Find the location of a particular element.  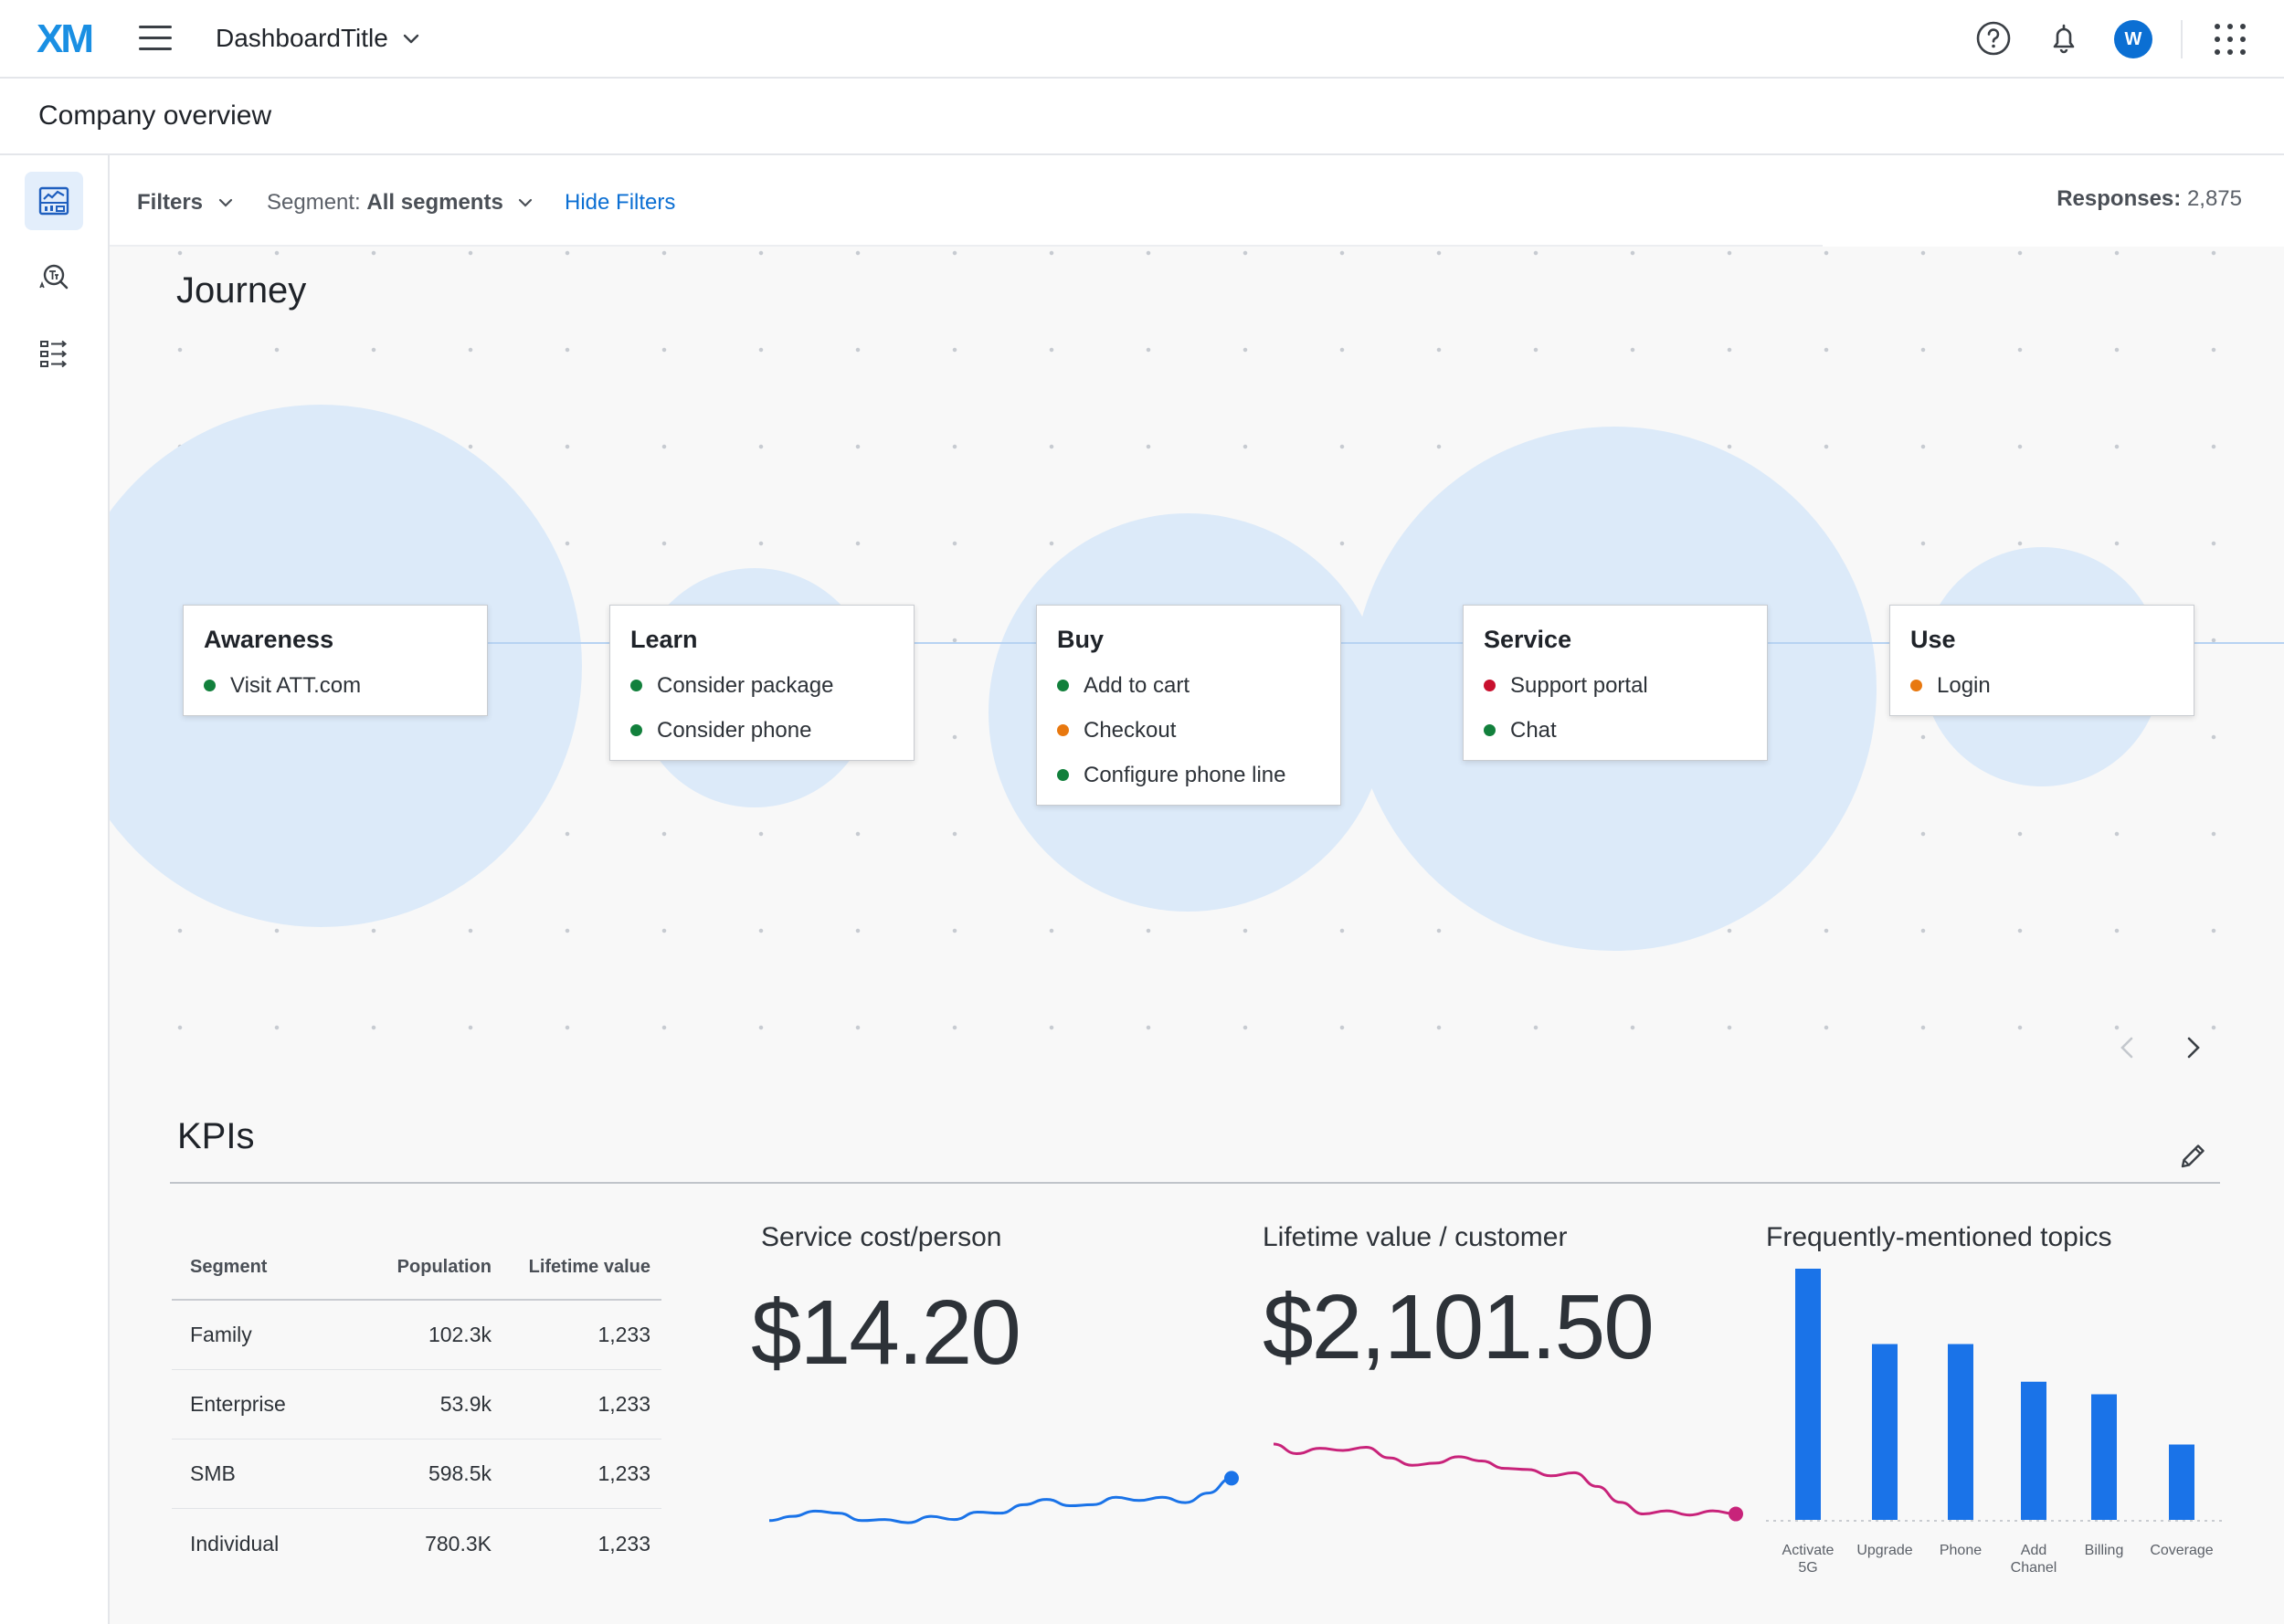

touchpoint: Chat is located at coordinates (1625, 730).